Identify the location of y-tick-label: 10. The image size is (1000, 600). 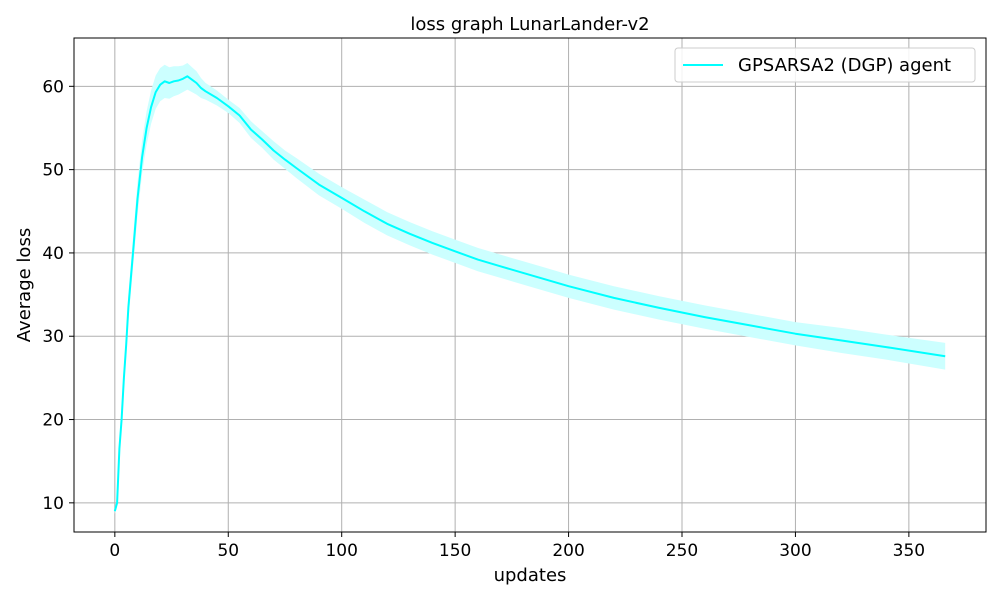
(53, 504).